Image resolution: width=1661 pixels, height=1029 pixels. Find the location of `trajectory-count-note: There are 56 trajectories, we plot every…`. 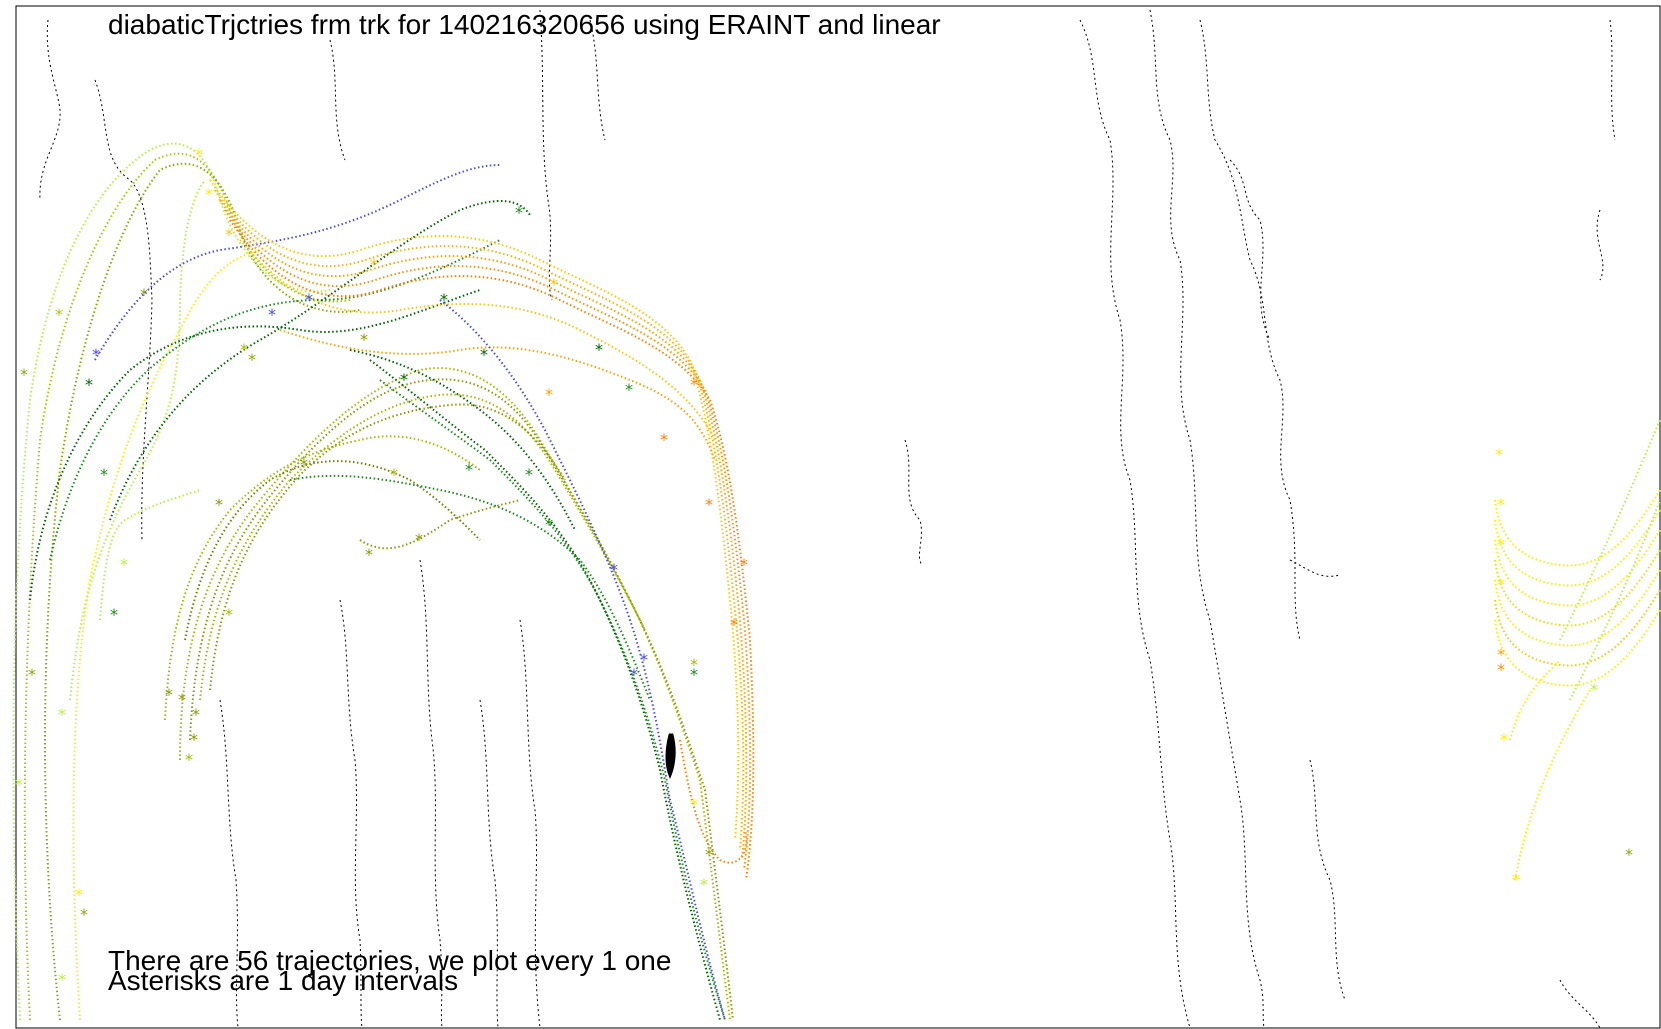

trajectory-count-note: There are 56 trajectories, we plot every… is located at coordinates (389, 960).